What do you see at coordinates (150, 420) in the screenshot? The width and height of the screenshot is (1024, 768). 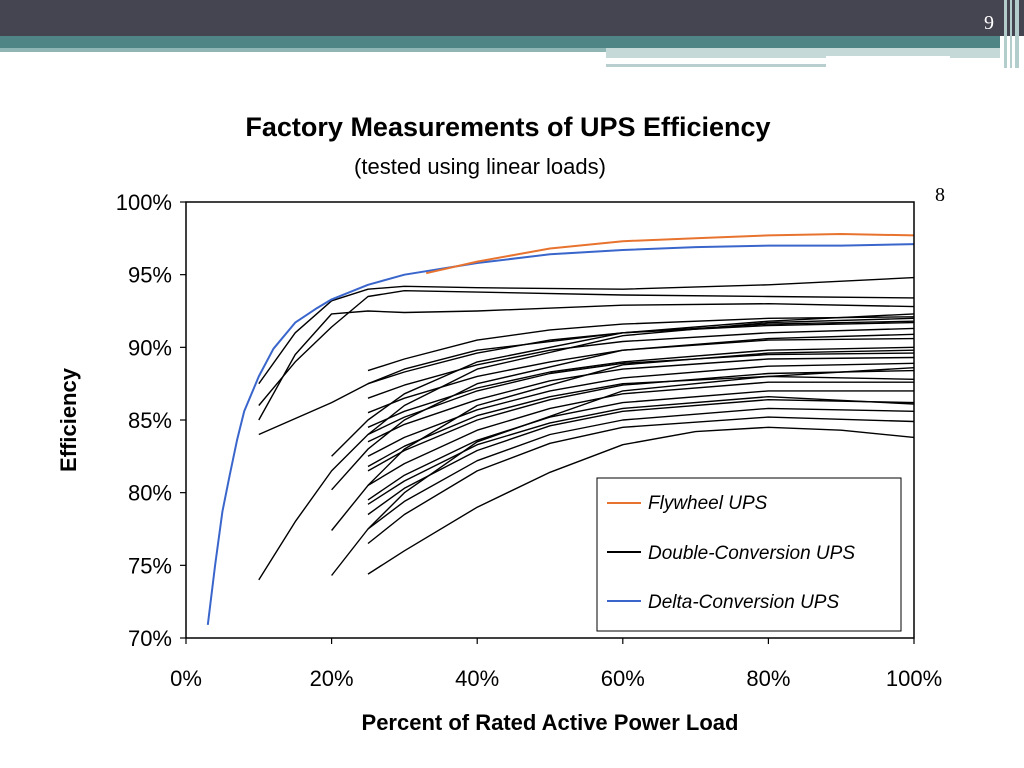 I see `y-tick-label: 85%` at bounding box center [150, 420].